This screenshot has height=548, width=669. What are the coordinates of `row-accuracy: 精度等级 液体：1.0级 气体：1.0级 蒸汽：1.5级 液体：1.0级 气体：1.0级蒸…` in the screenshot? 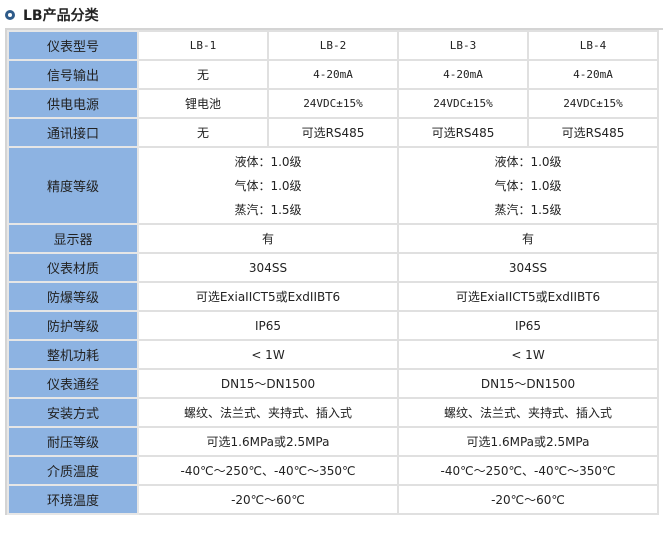 It's located at (333, 185).